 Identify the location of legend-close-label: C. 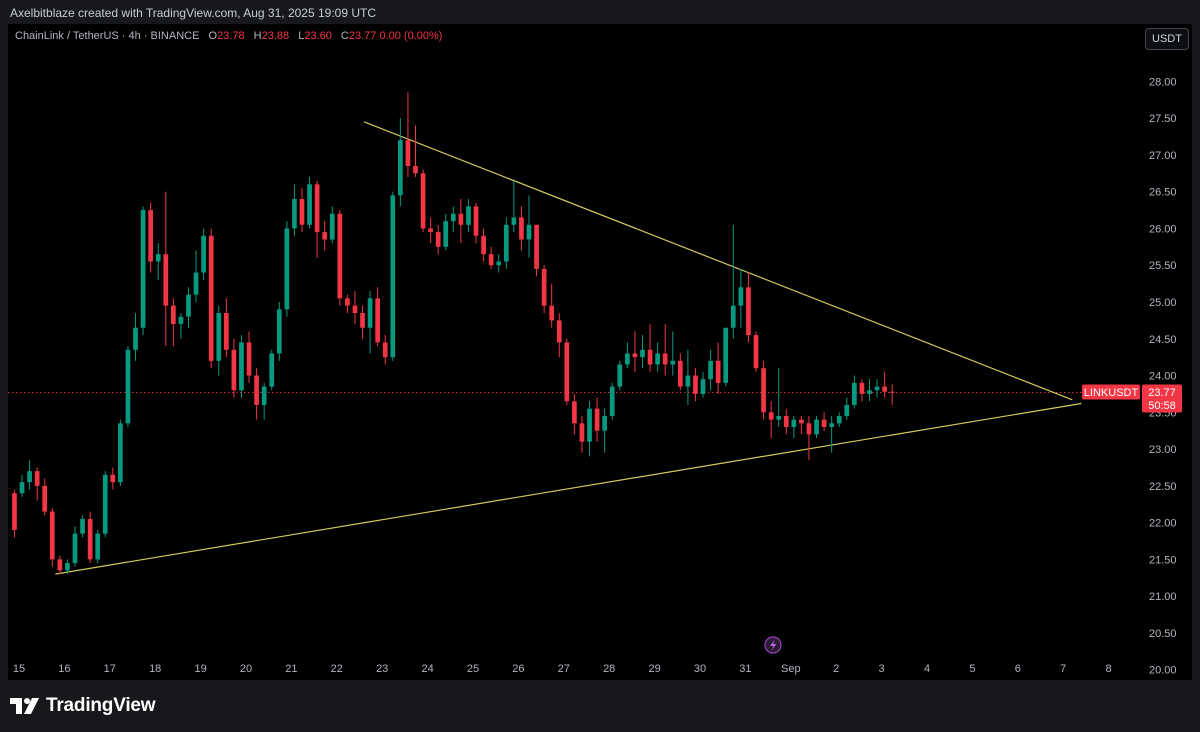
(344, 36).